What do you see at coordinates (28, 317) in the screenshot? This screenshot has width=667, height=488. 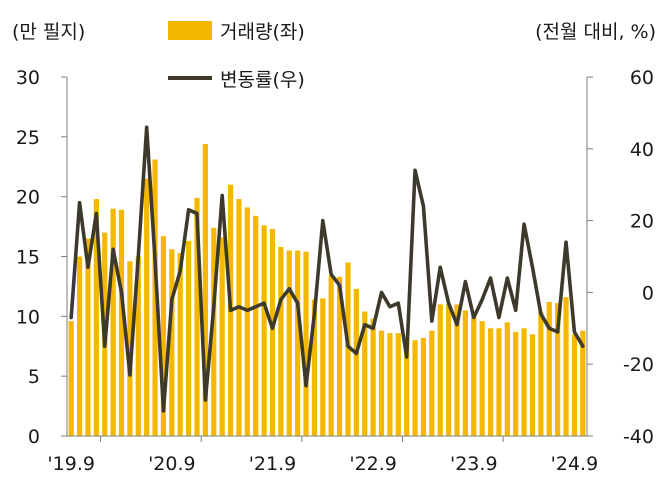 I see `left-tick-label: 10` at bounding box center [28, 317].